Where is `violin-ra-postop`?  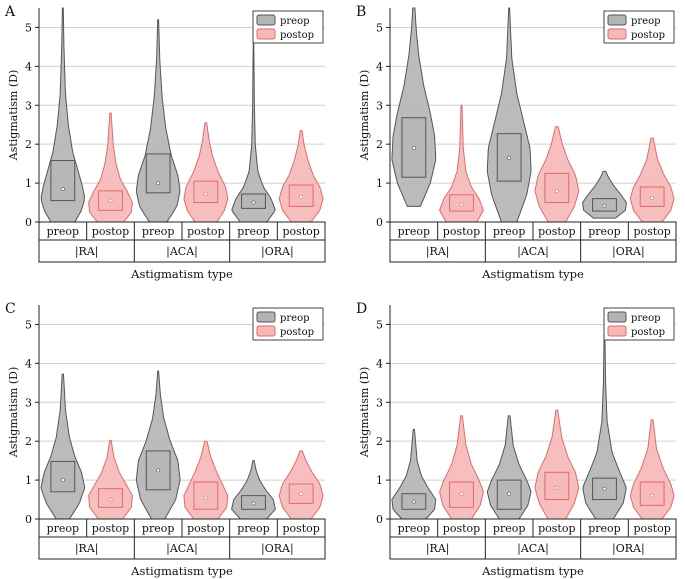 violin-ra-postop is located at coordinates (461, 163).